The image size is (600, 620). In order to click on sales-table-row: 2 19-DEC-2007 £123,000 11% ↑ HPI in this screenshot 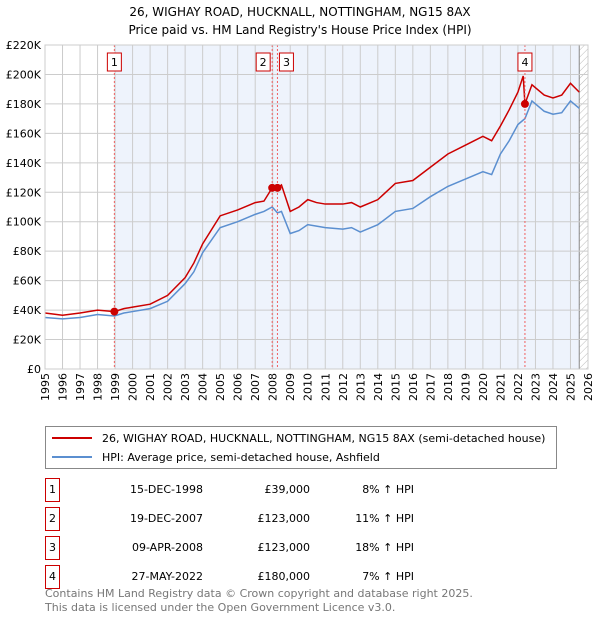, I will do `click(255, 519)`.